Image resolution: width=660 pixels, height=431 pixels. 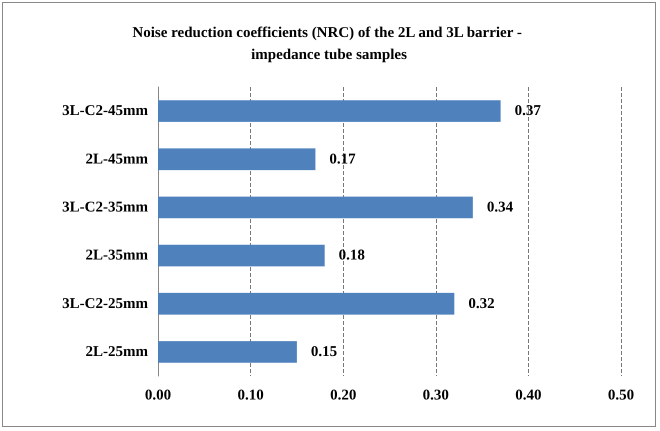 I want to click on data-label: 0.34, so click(x=500, y=207).